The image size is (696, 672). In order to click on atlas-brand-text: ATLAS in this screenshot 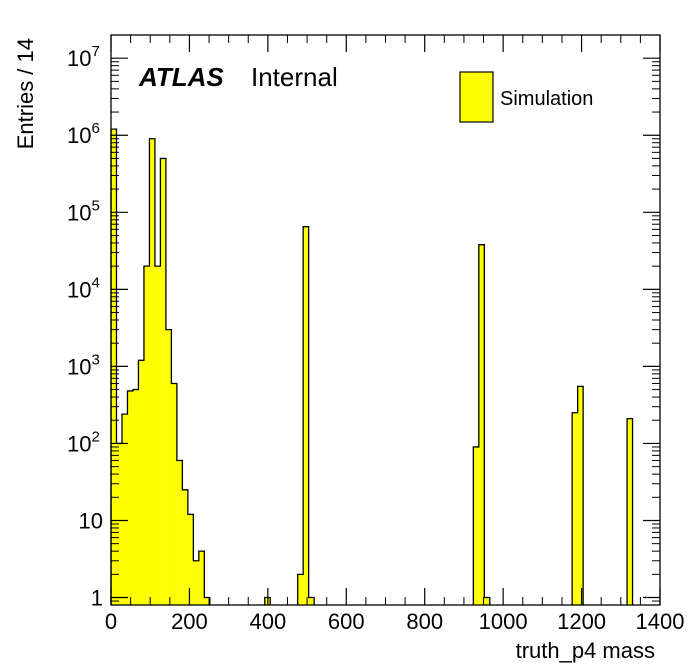, I will do `click(181, 77)`.